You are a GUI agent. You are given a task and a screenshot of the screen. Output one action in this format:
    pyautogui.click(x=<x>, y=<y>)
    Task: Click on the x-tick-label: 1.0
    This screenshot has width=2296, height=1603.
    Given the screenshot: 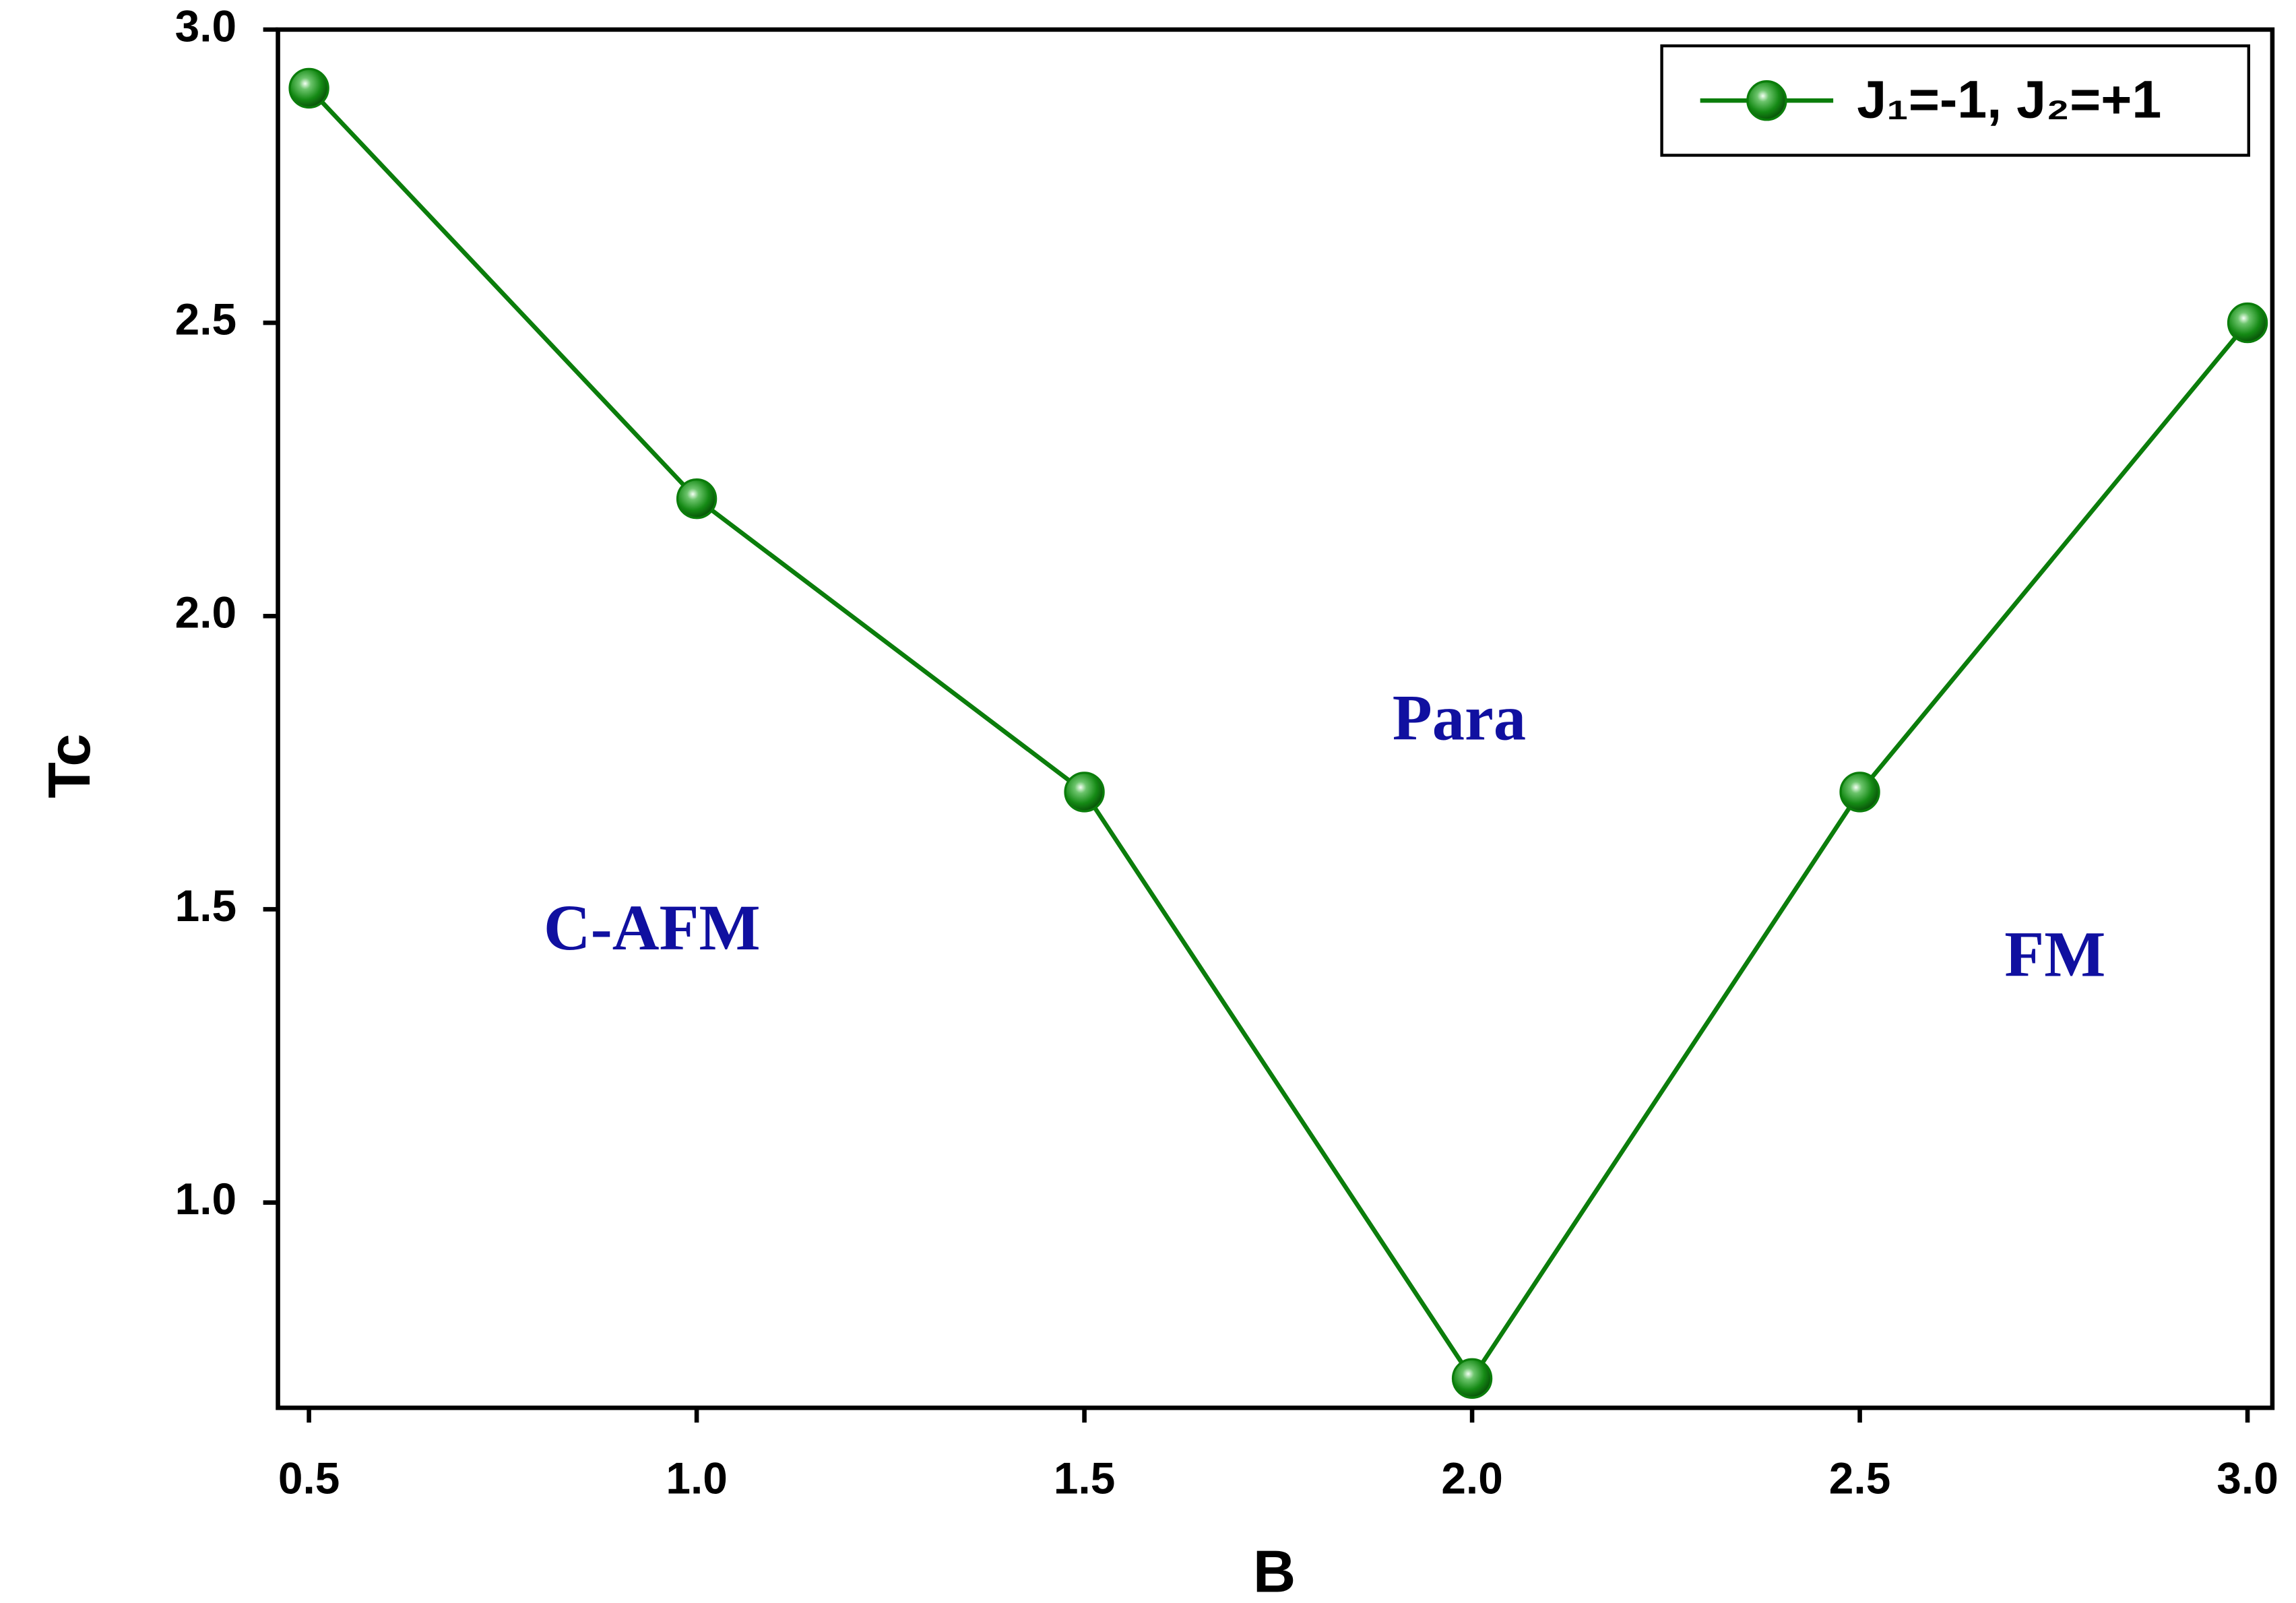 What is the action you would take?
    pyautogui.click(x=697, y=1478)
    